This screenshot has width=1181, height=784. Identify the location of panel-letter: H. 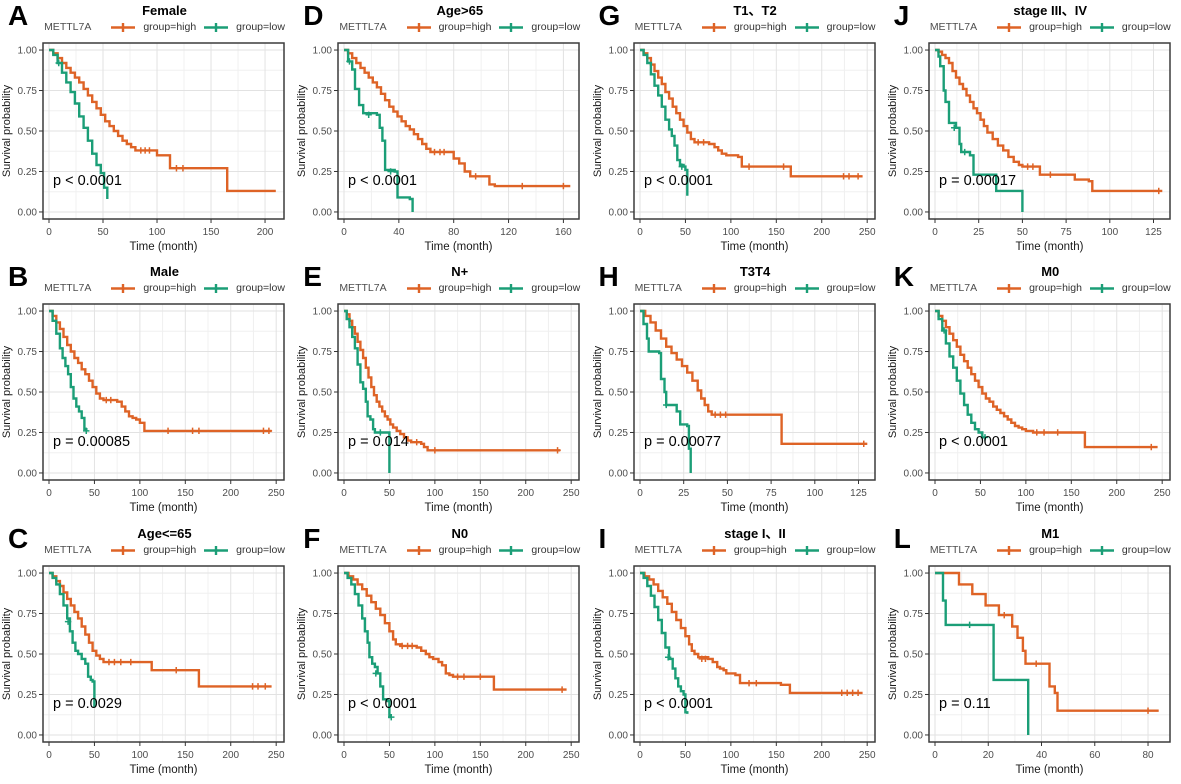
(608, 277).